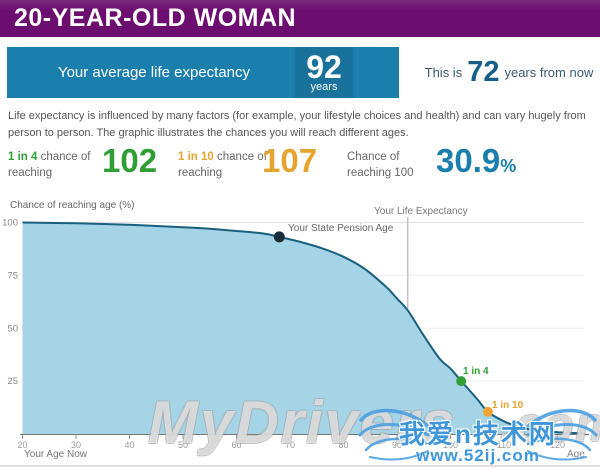  I want to click on svg-text: 20, so click(22, 445).